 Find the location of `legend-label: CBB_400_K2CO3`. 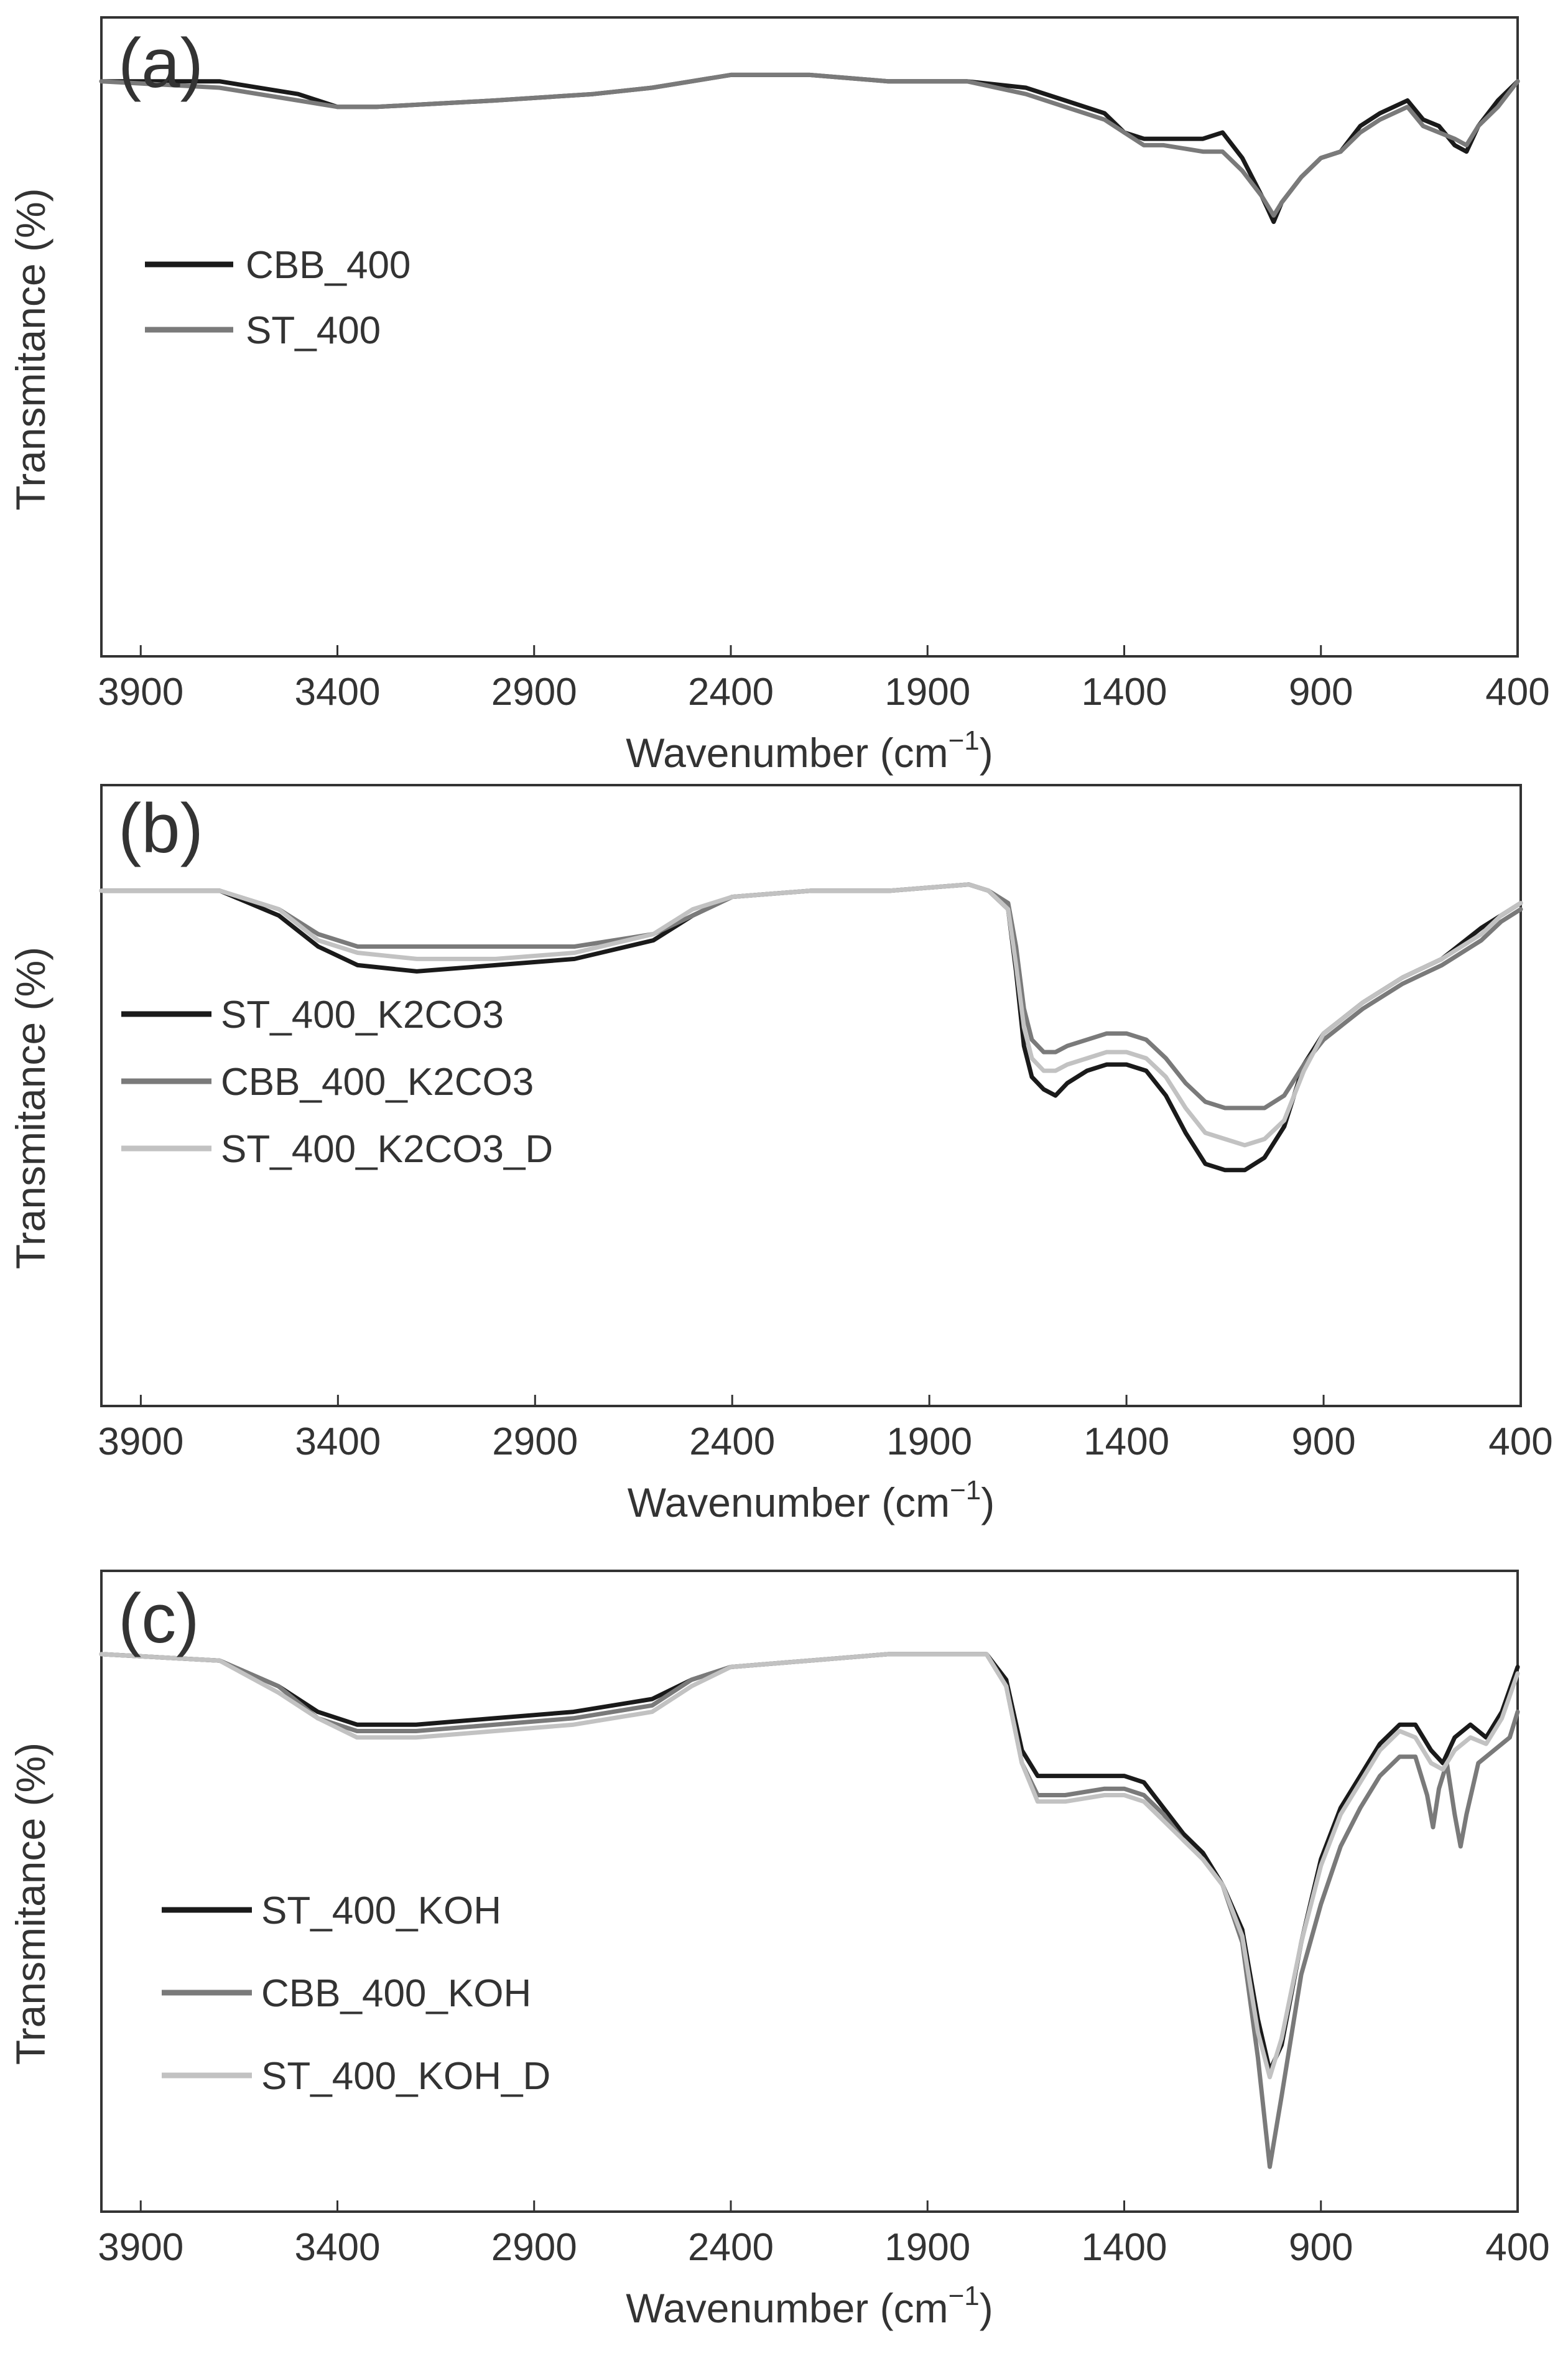

legend-label: CBB_400_K2CO3 is located at coordinates (377, 1082).